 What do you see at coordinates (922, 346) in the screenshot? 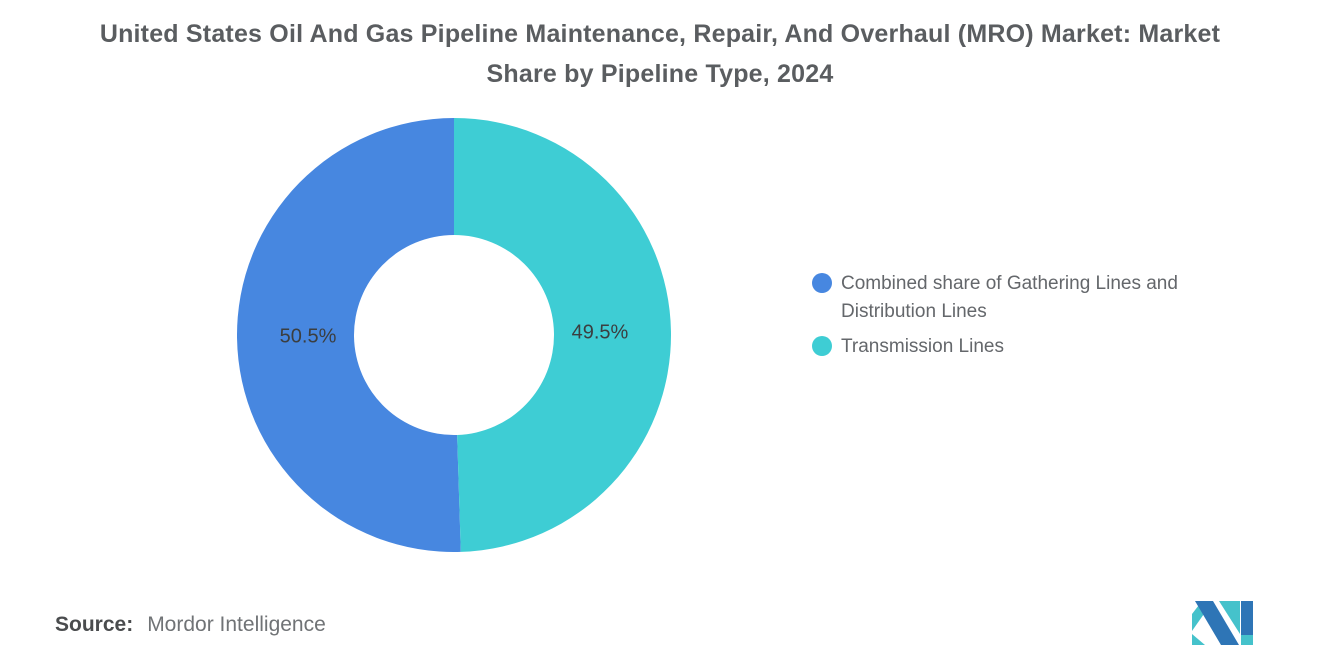
I see `legend-label-transmission: Transmission Lines` at bounding box center [922, 346].